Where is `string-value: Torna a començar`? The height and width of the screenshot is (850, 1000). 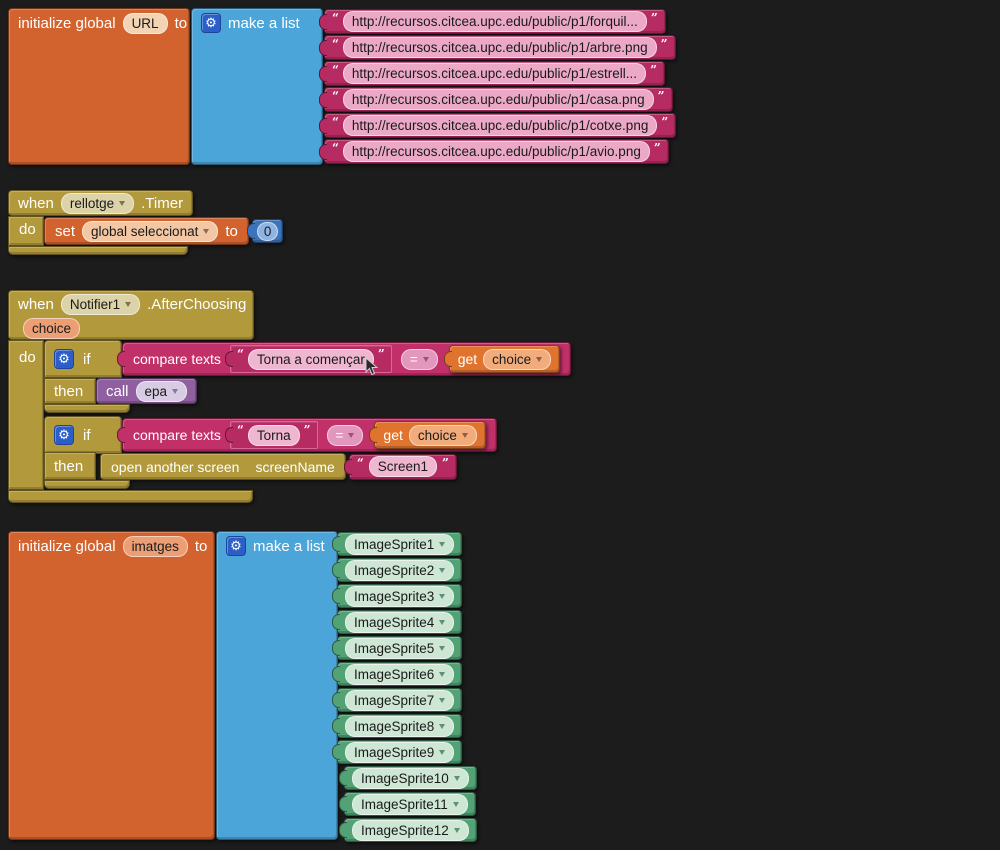 string-value: Torna a començar is located at coordinates (310, 359).